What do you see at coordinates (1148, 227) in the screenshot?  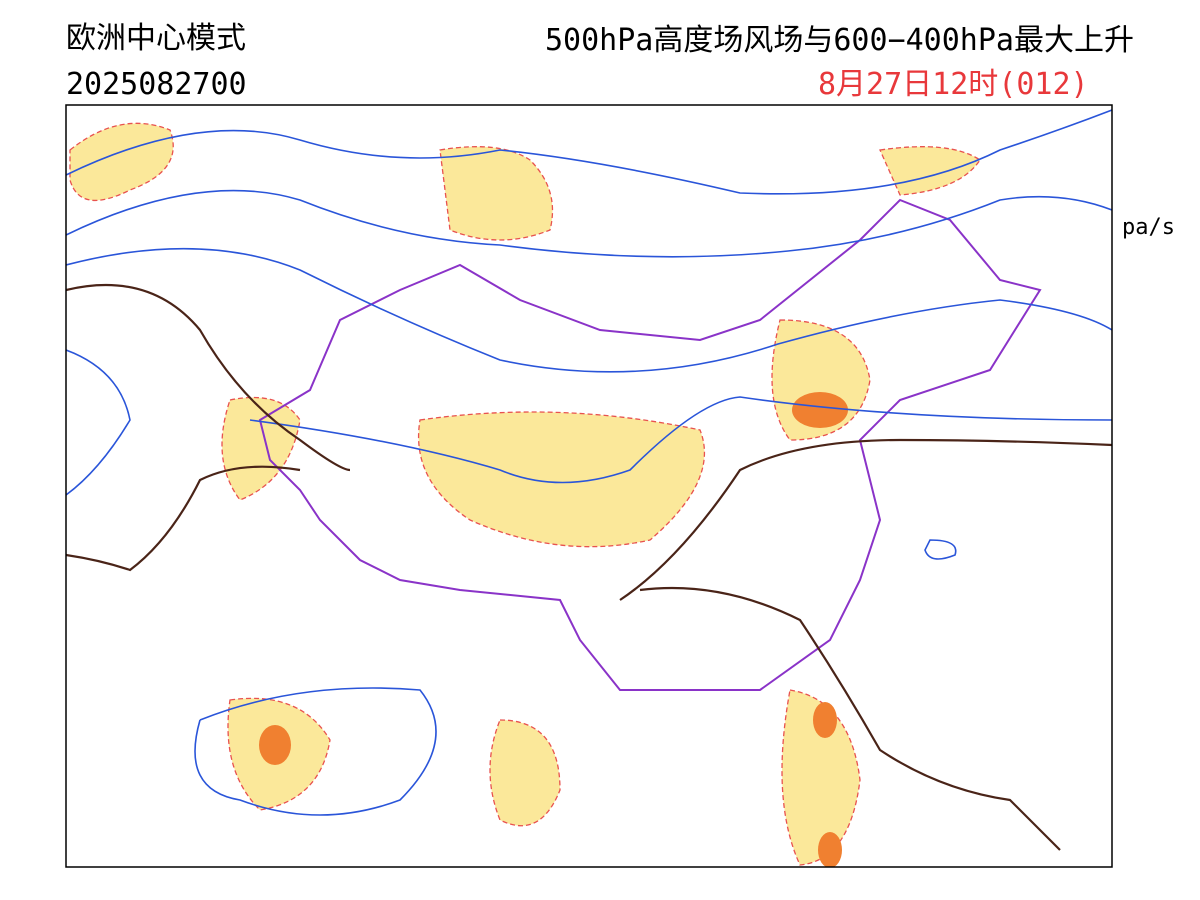 I see `colorbar-unit: pa/s` at bounding box center [1148, 227].